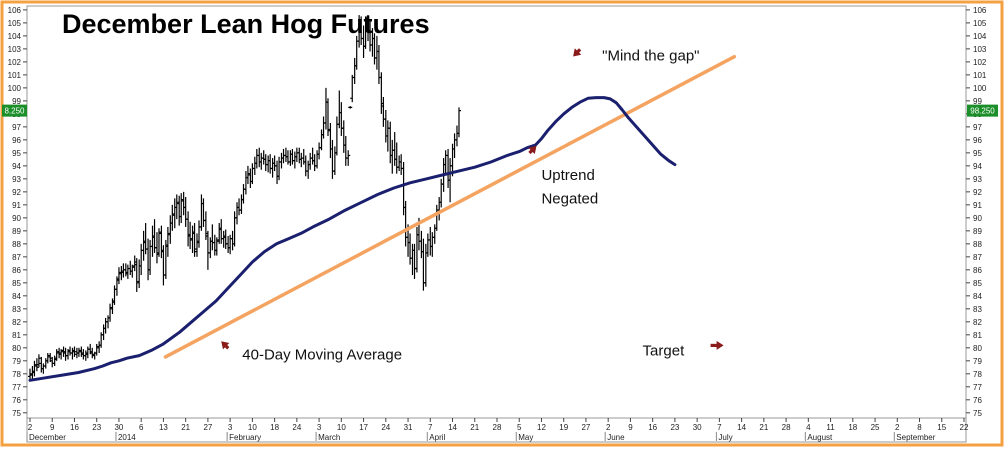  Describe the element at coordinates (977, 335) in the screenshot. I see `y-tick-label-right: 81` at that location.